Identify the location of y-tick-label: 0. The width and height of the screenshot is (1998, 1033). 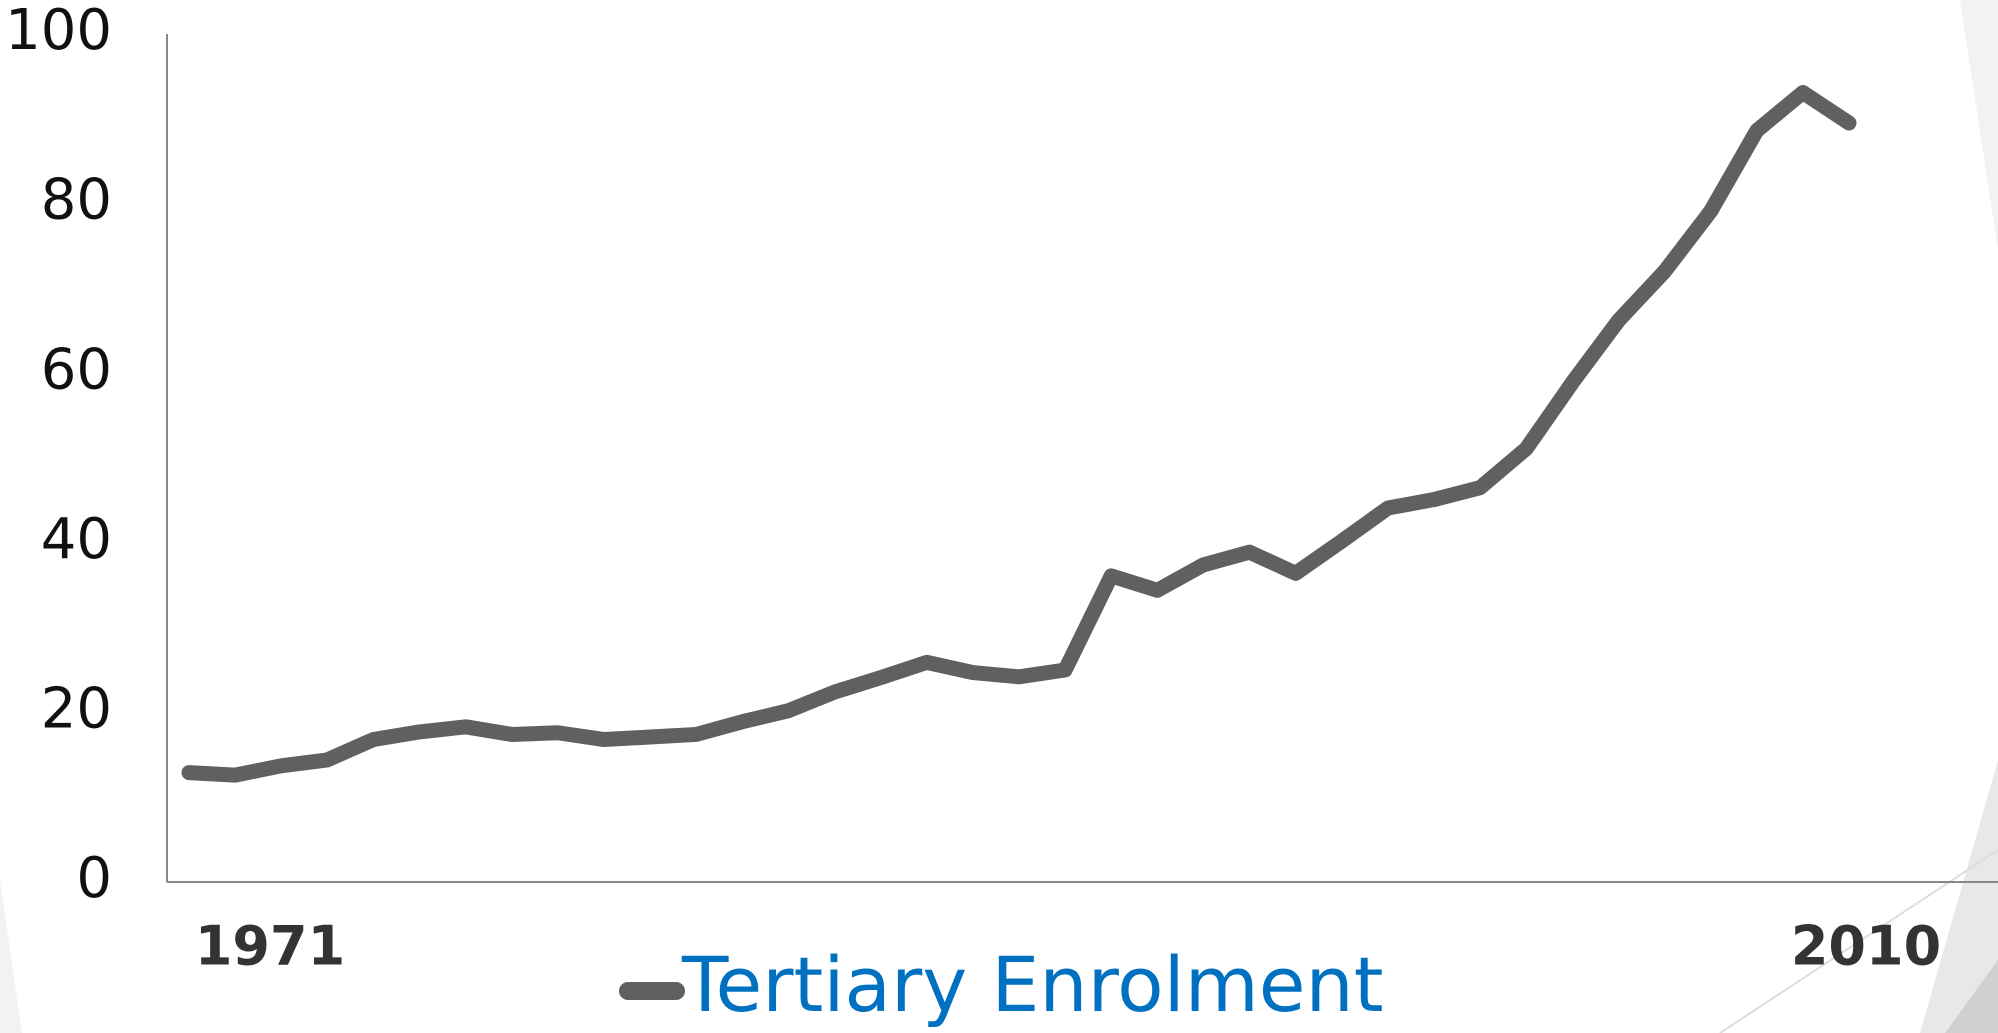
(94, 878).